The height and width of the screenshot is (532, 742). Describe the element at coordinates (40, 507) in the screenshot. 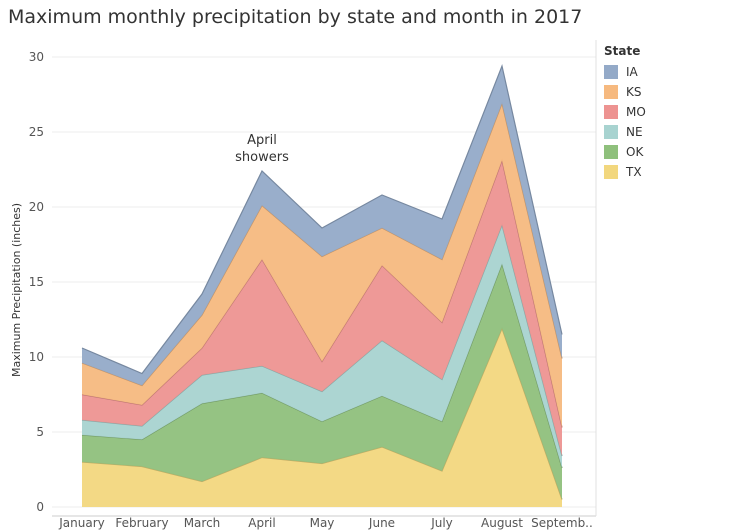

I see `y-tick-label: 0` at that location.